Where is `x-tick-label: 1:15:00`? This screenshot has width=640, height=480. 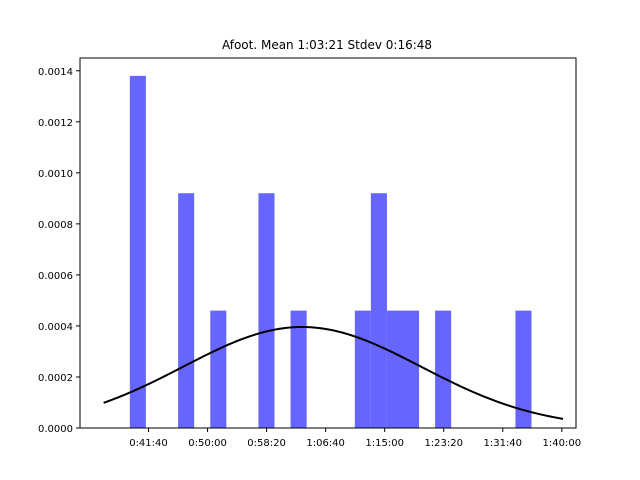 x-tick-label: 1:15:00 is located at coordinates (384, 443).